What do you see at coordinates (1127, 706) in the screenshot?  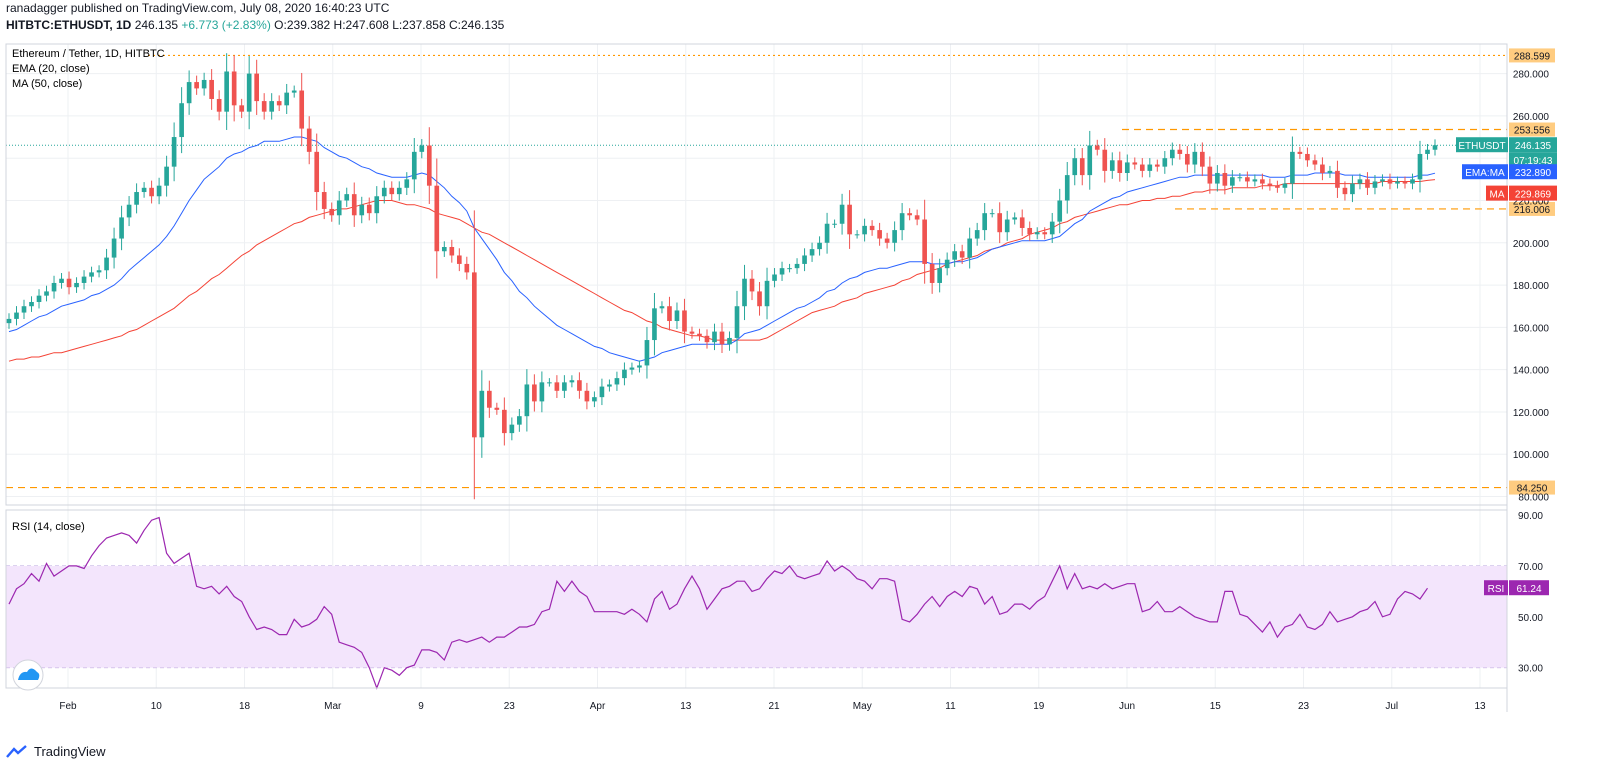 I see `time-tick-label: Jun` at bounding box center [1127, 706].